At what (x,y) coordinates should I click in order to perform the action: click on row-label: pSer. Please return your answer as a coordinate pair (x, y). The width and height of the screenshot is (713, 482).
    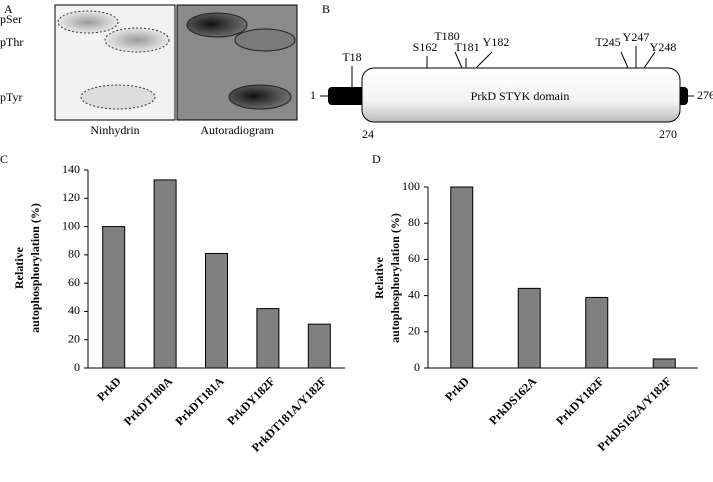
    Looking at the image, I should click on (11, 19).